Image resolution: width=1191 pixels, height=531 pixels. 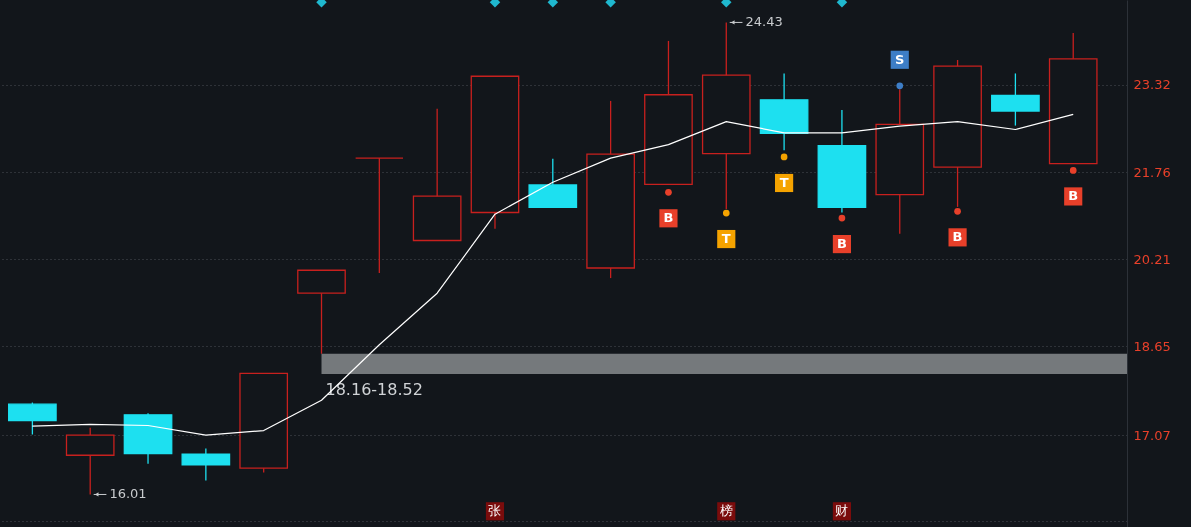 I want to click on y-tick-label: 23.32, so click(x=1152, y=85).